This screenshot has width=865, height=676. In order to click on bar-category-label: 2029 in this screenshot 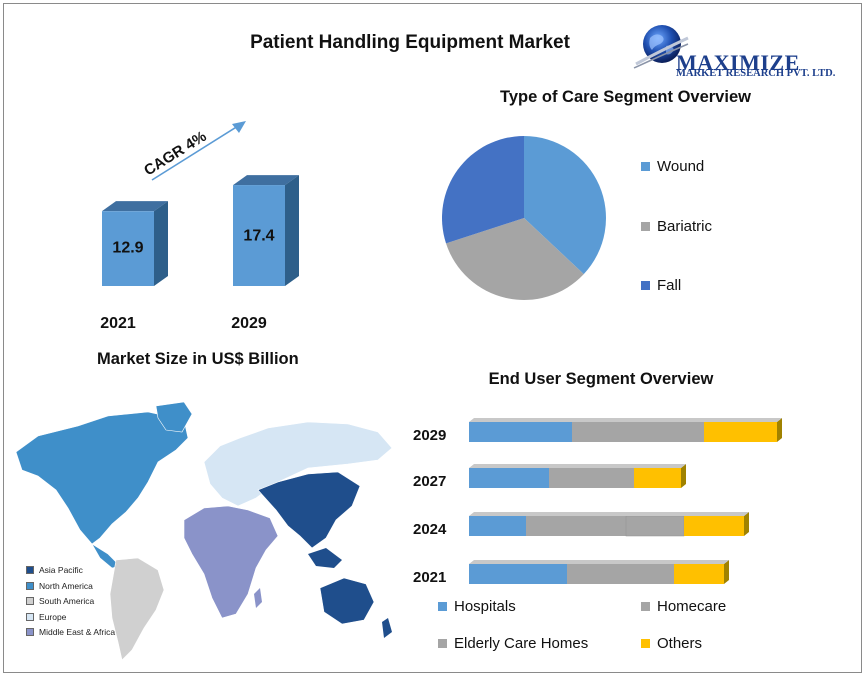, I will do `click(249, 323)`.